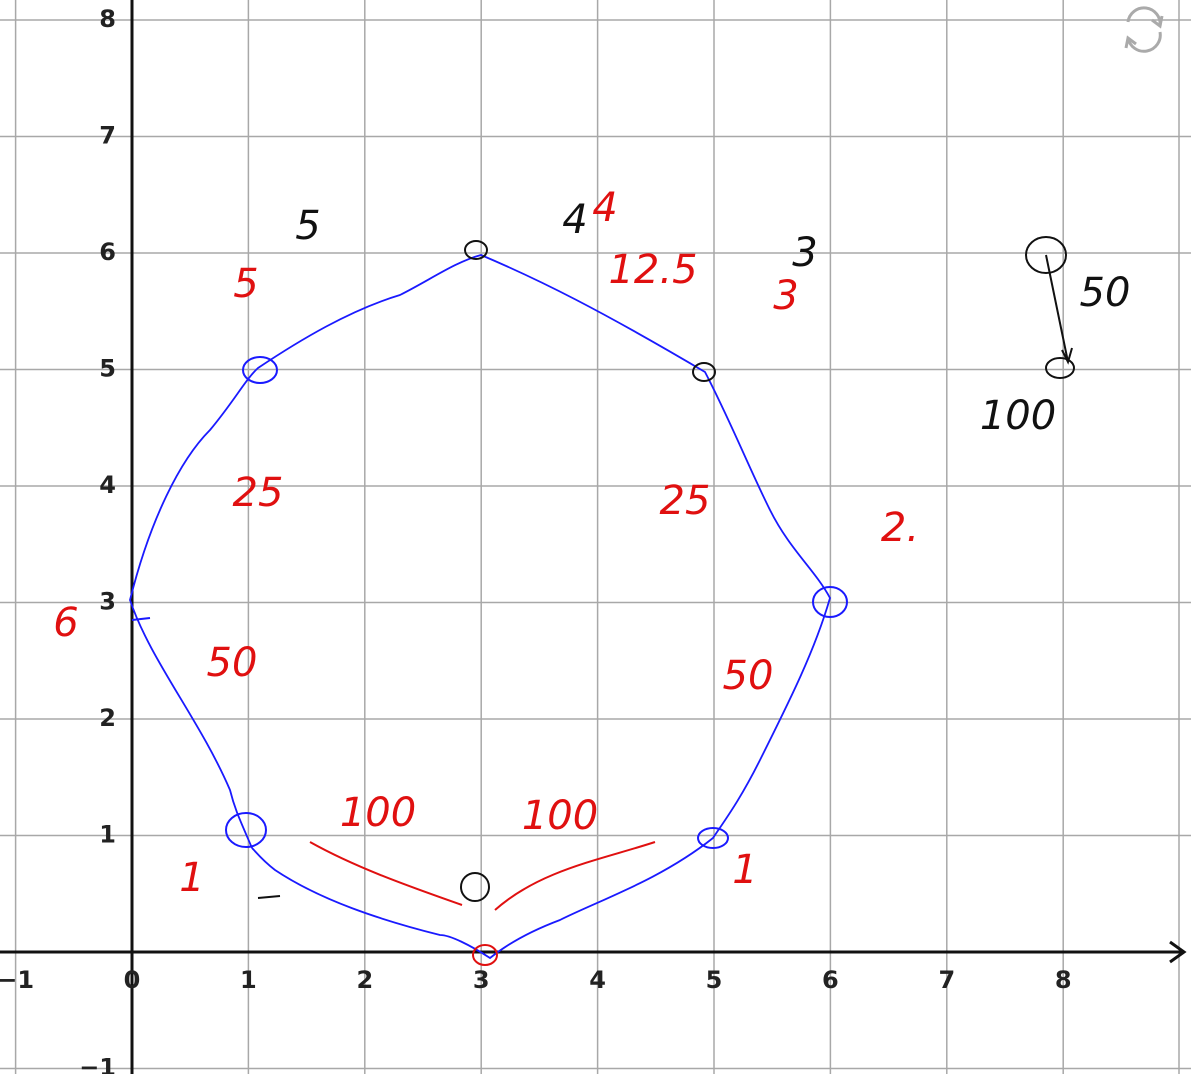  What do you see at coordinates (107, 485) in the screenshot?
I see `y-tick-label: 4` at bounding box center [107, 485].